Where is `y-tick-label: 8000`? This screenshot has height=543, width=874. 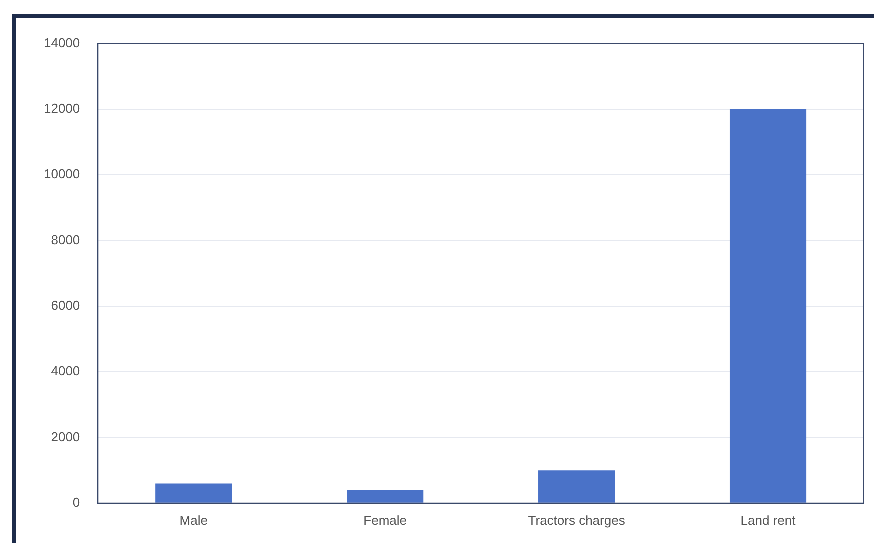
y-tick-label: 8000 is located at coordinates (65, 240).